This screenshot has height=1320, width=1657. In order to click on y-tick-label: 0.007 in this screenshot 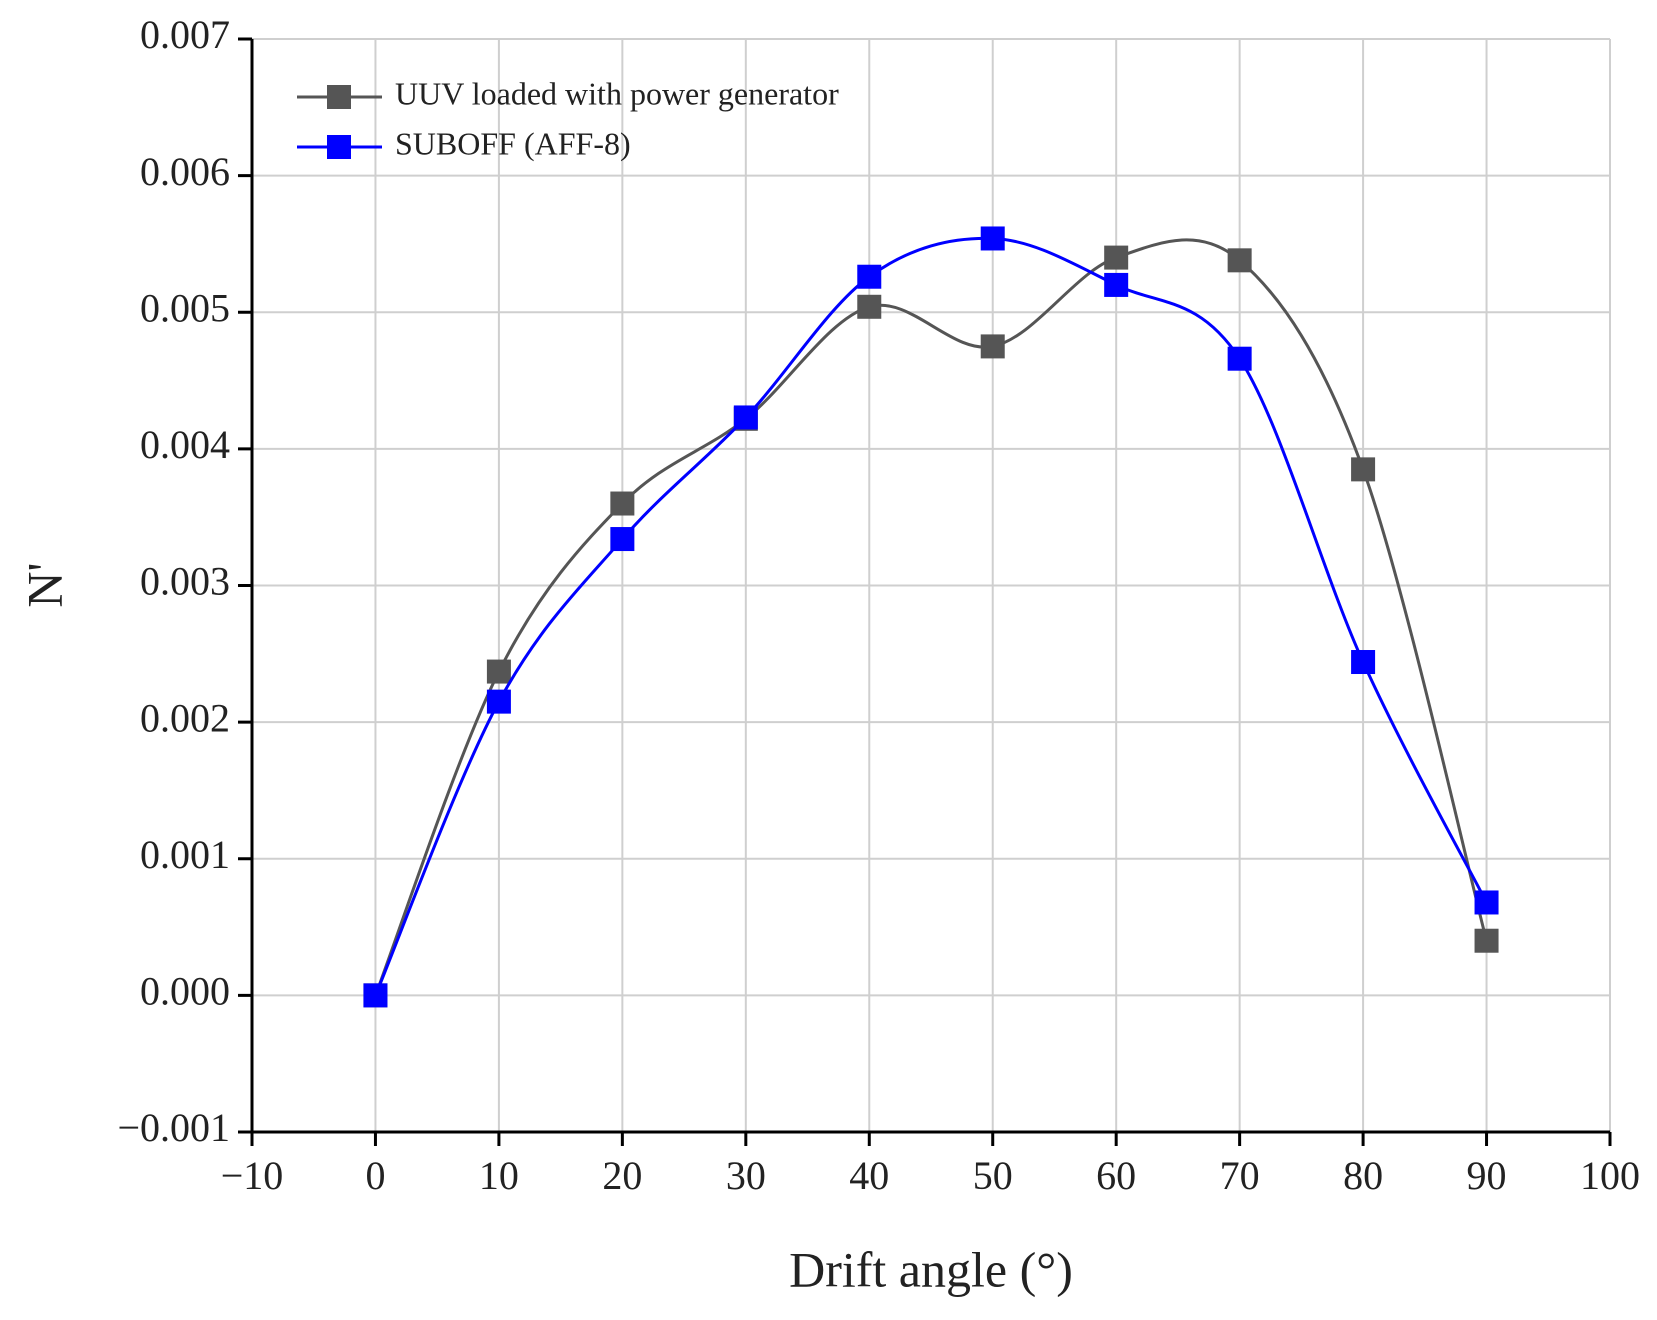, I will do `click(185, 34)`.